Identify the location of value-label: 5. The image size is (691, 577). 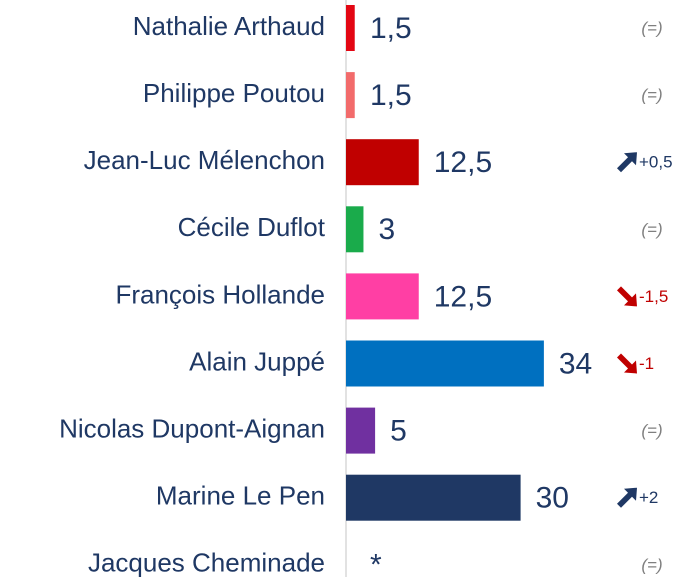
(398, 431).